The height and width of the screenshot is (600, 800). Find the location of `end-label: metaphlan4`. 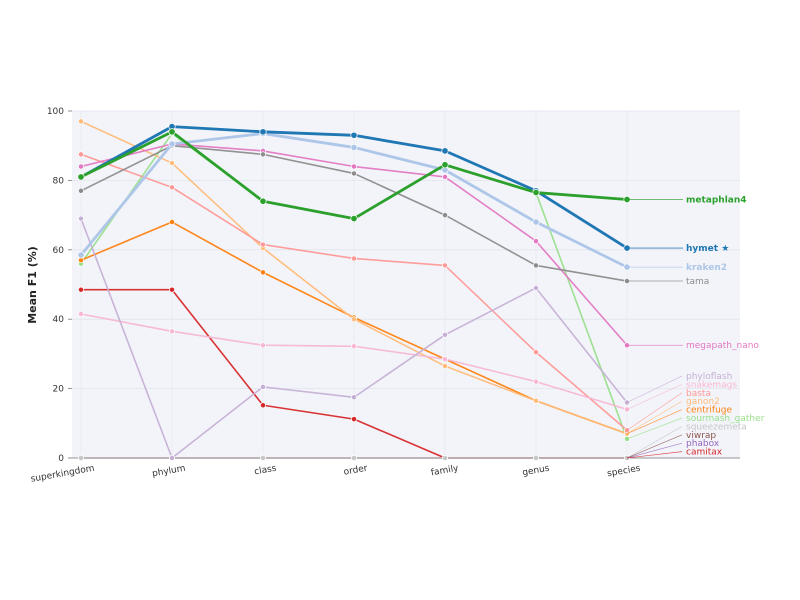

end-label: metaphlan4 is located at coordinates (716, 200).